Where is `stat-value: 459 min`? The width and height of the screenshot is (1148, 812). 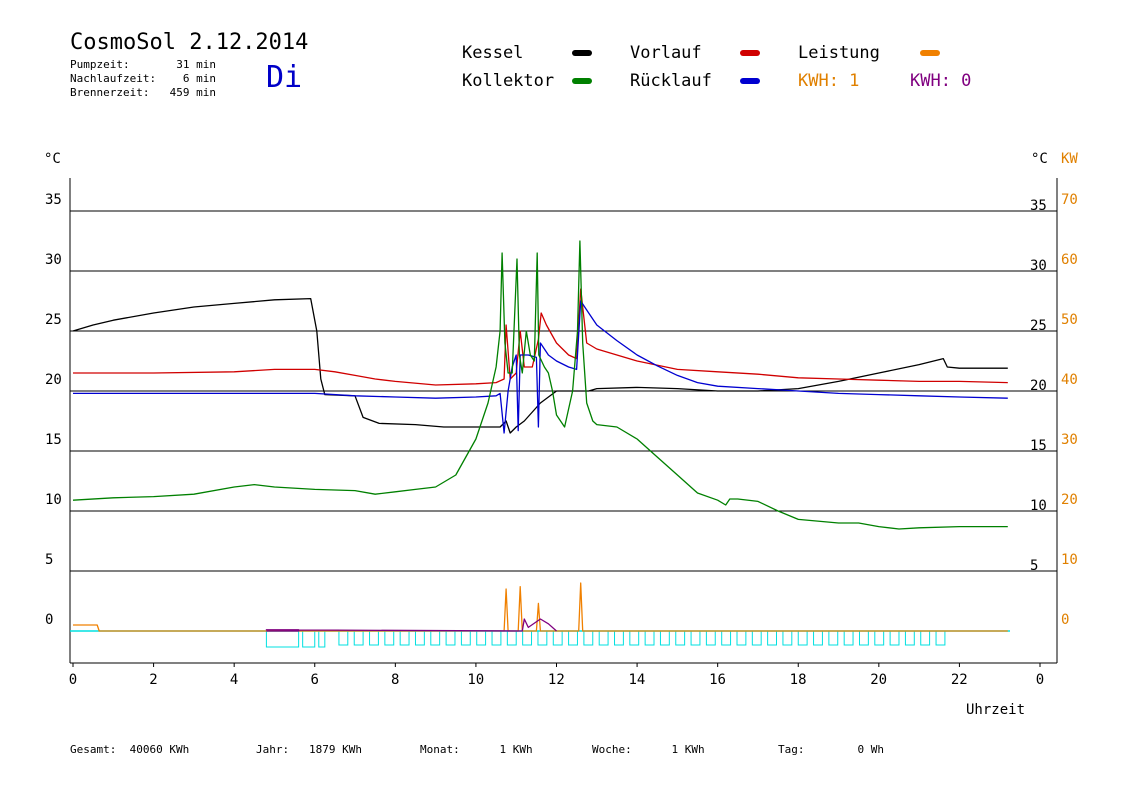 stat-value: 459 min is located at coordinates (192, 92).